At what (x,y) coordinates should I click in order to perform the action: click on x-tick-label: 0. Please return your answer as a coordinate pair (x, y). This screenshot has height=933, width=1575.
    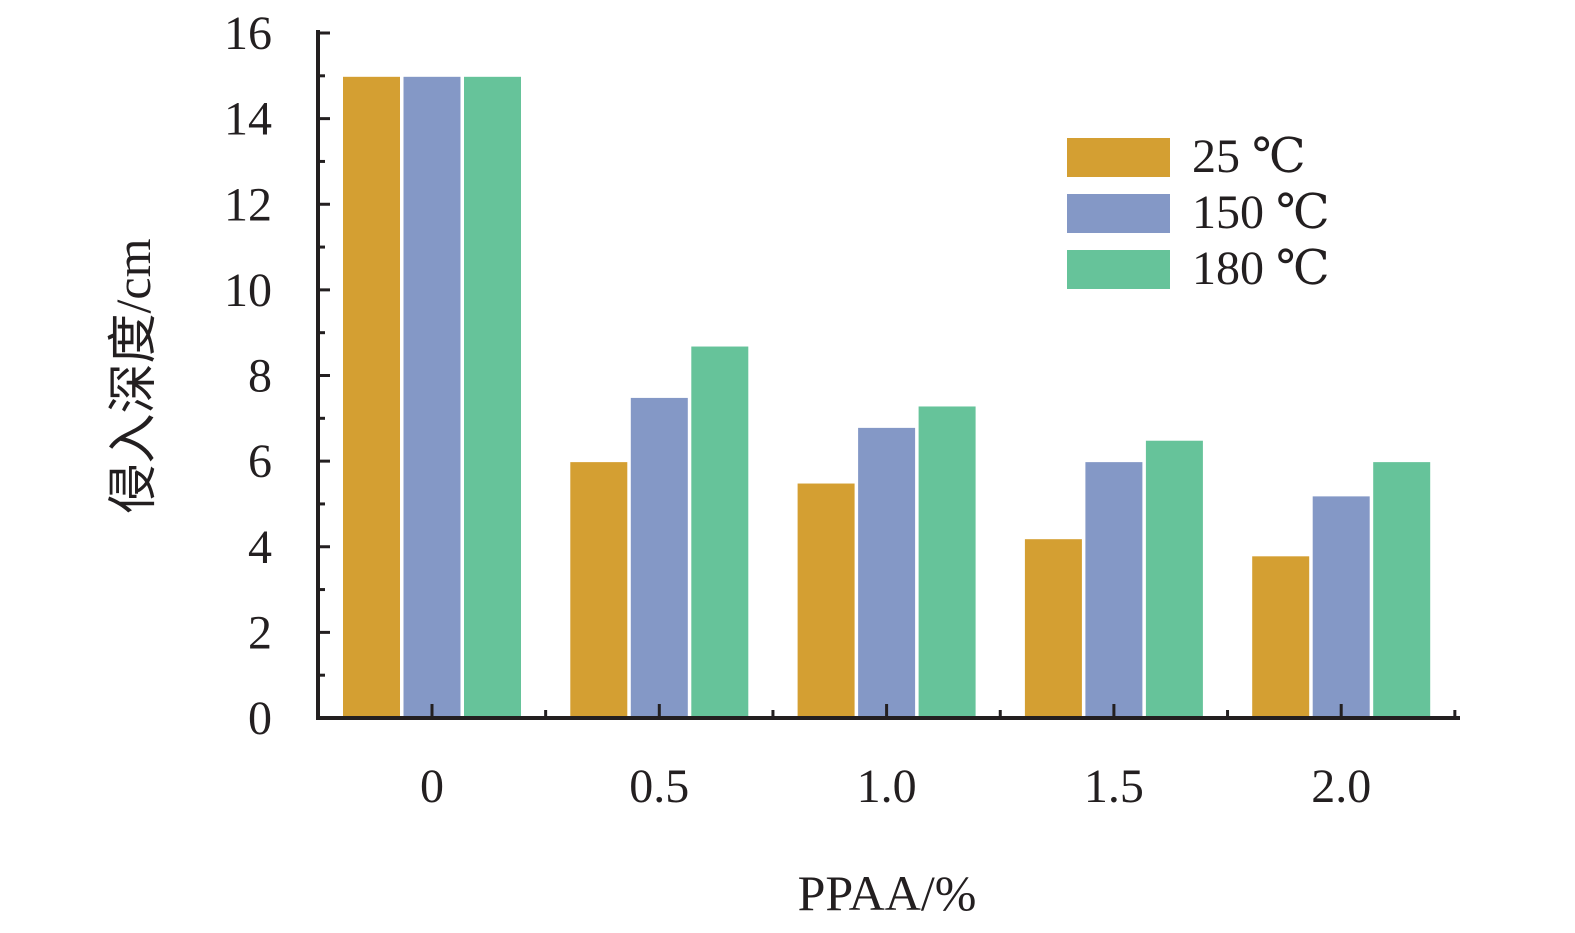
    Looking at the image, I should click on (432, 786).